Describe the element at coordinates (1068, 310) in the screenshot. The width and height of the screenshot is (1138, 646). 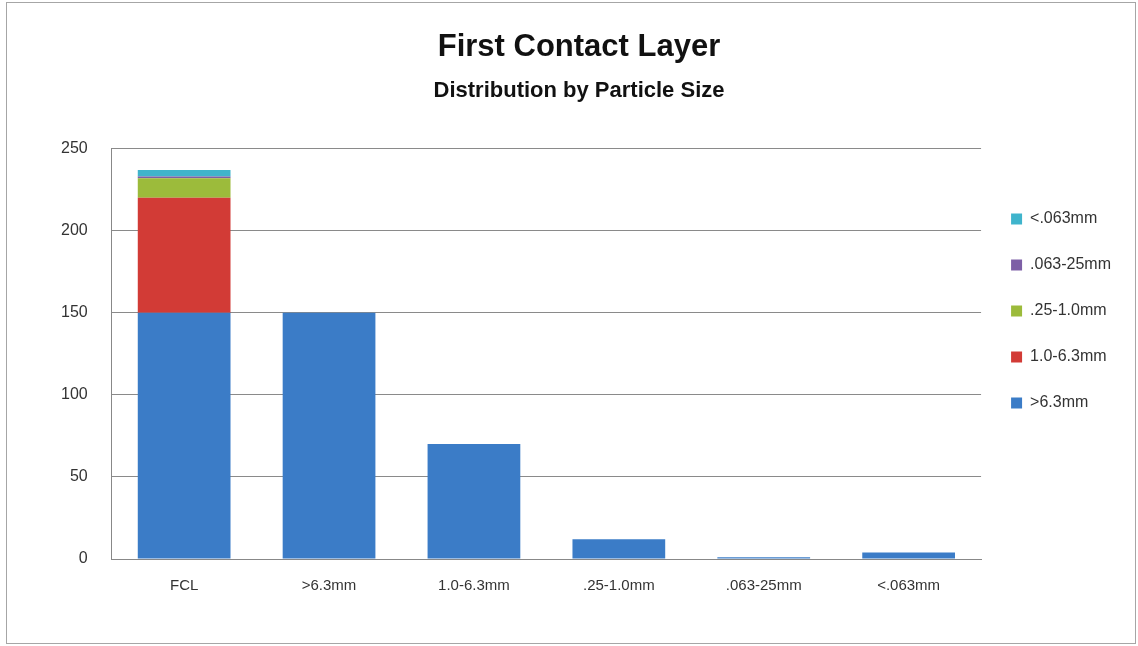
I see `legend-label: .25-1.0mm` at that location.